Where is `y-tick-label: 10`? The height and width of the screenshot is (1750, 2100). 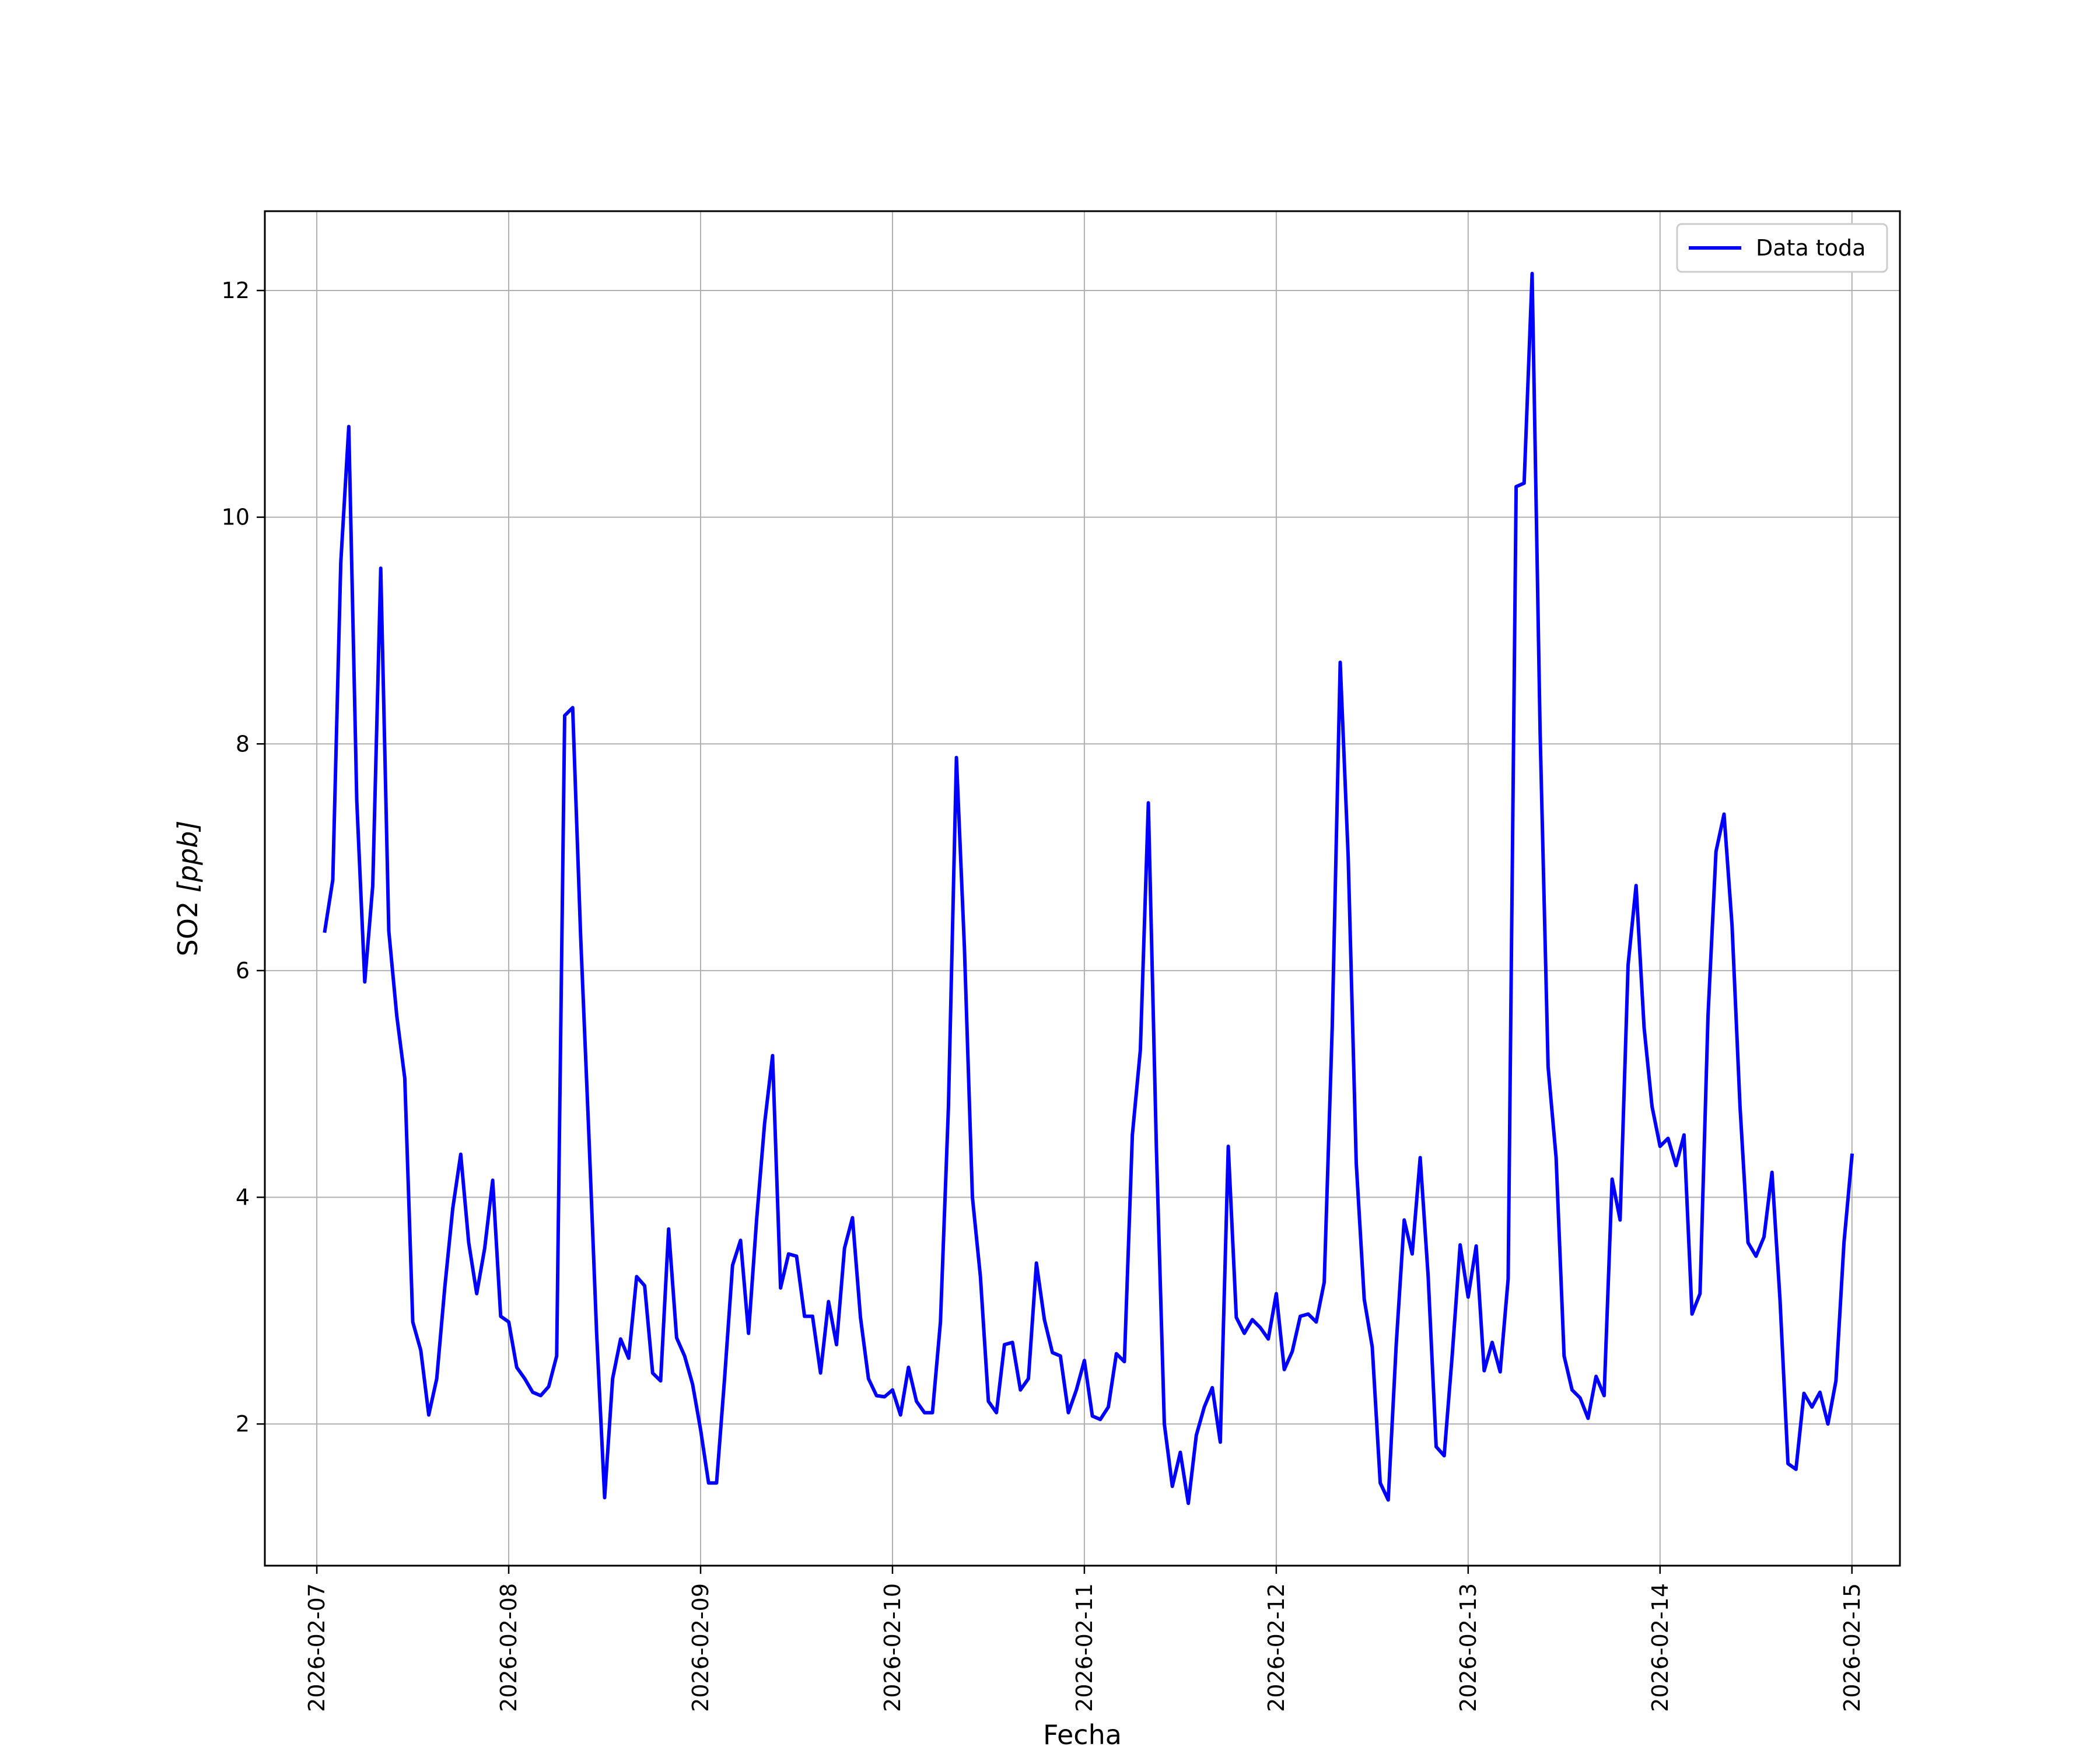
y-tick-label: 10 is located at coordinates (236, 517).